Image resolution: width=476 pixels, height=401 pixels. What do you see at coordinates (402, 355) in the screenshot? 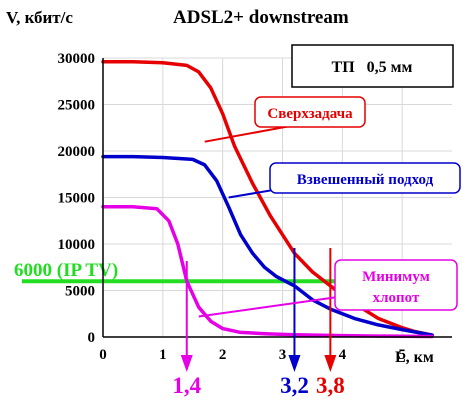
I see `x-tick-label: 5` at bounding box center [402, 355].